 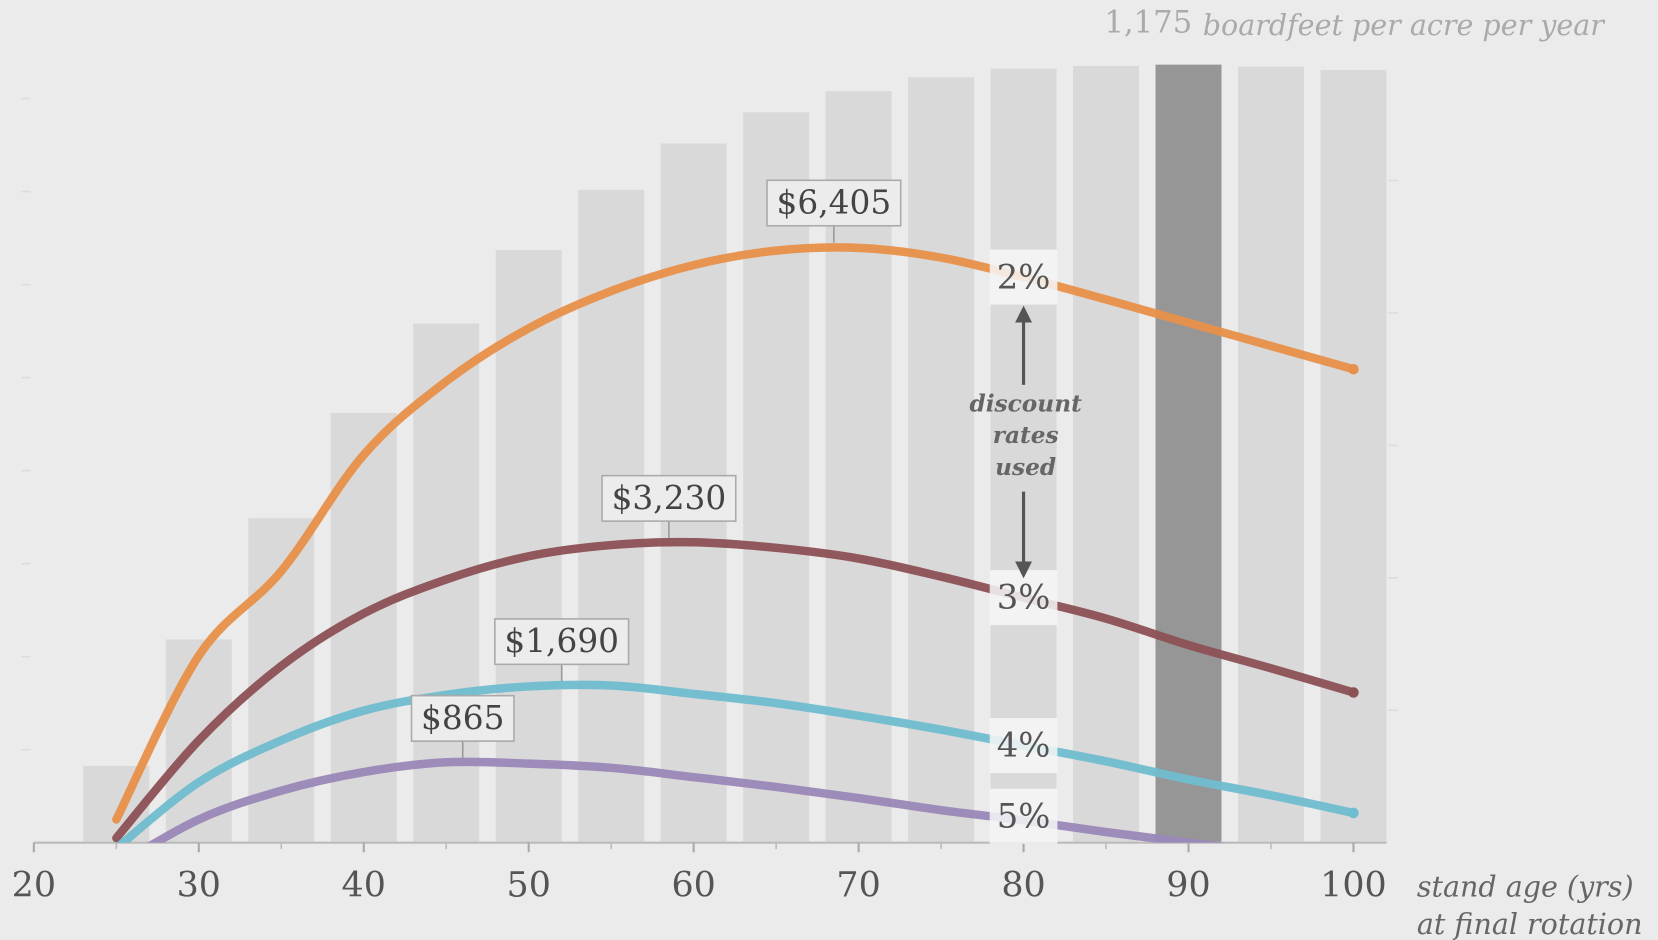 I want to click on annotation: discount, so click(x=1025, y=403).